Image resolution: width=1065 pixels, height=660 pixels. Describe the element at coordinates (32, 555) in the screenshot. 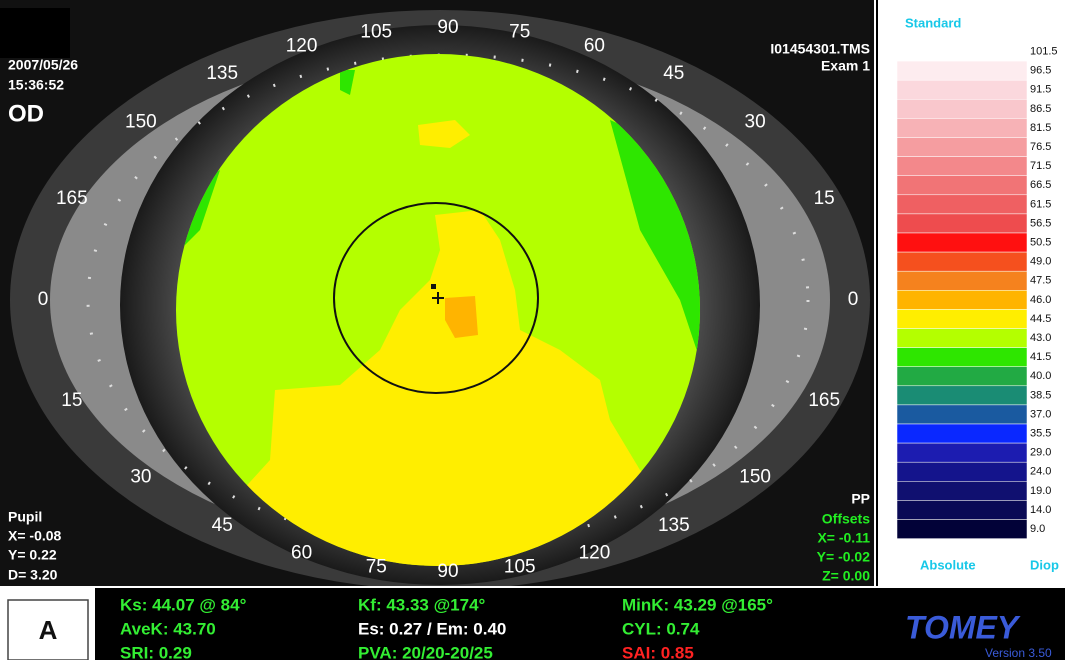

I see `pupil-y: Y= 0.22` at that location.